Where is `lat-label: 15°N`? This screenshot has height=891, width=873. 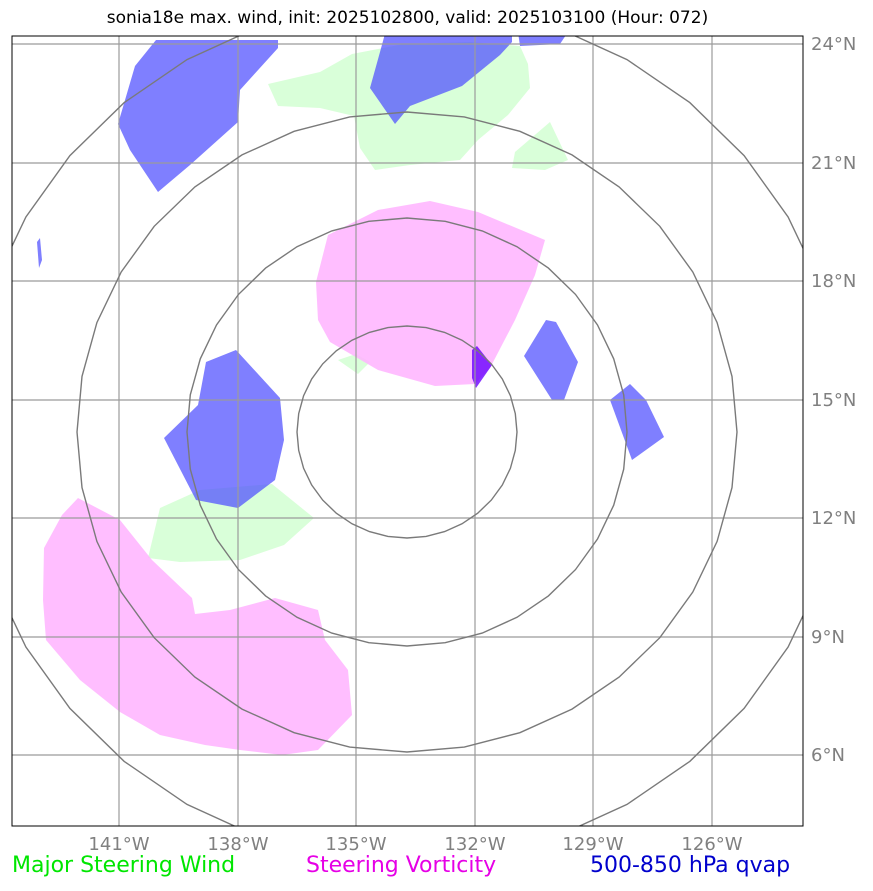 lat-label: 15°N is located at coordinates (833, 400).